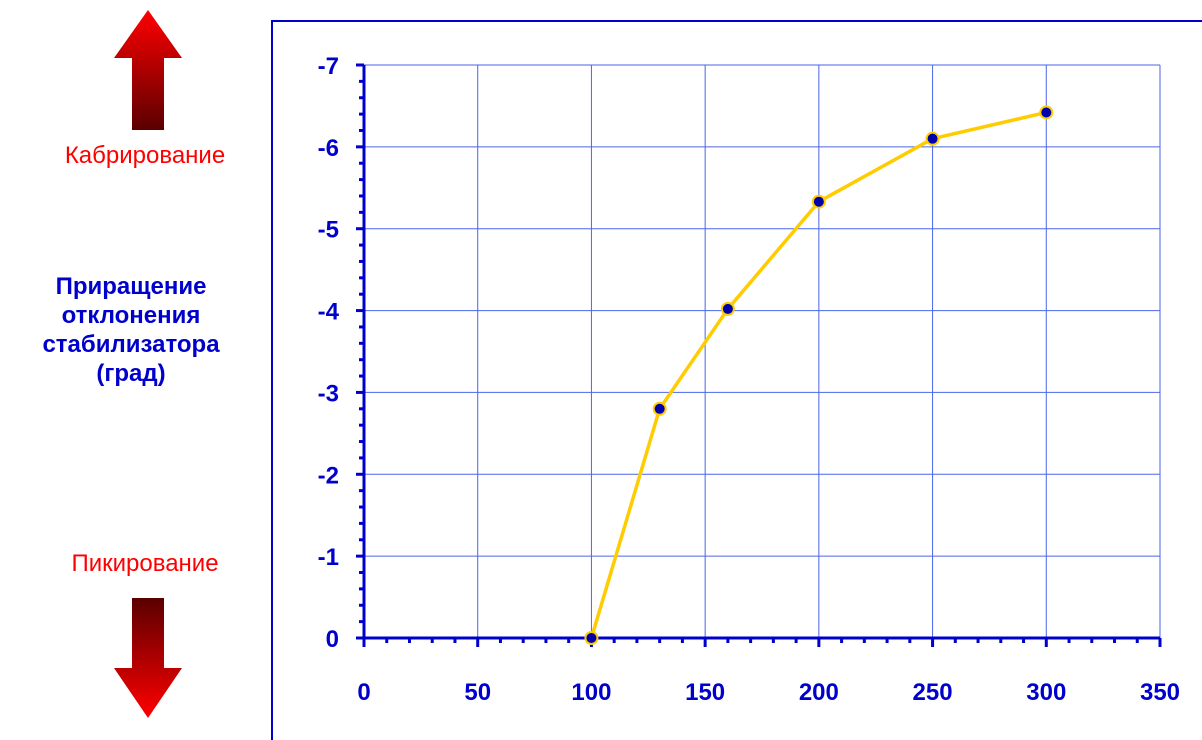 The height and width of the screenshot is (740, 1202). I want to click on y-axis-label-line-1: Приращение, so click(131, 286).